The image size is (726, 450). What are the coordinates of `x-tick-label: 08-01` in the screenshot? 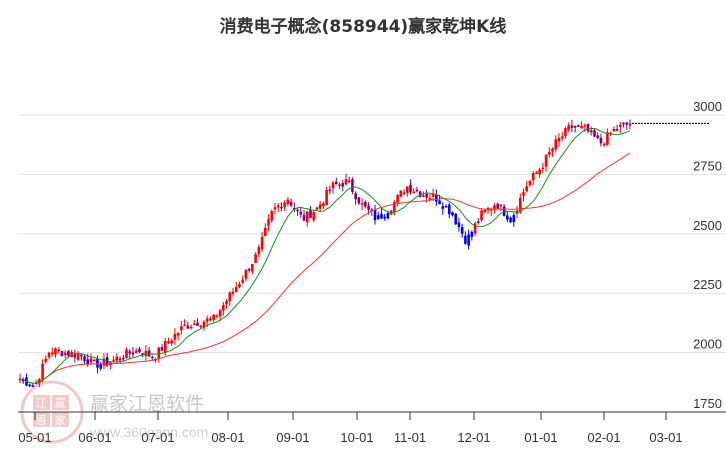 It's located at (227, 437).